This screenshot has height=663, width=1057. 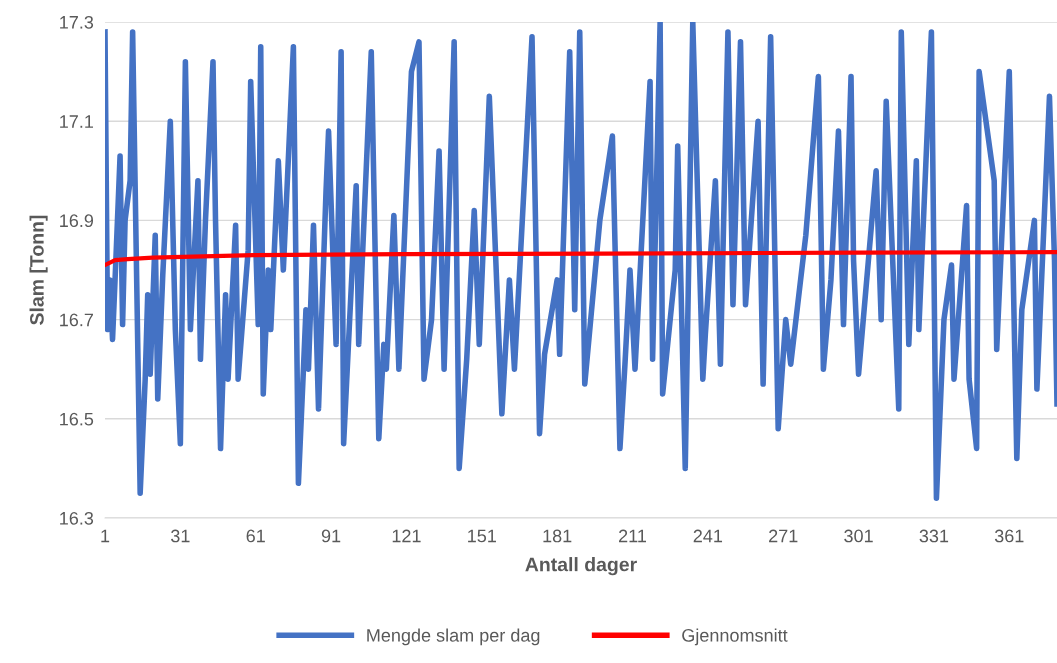 I want to click on legend-label: Gjennomsnitt, so click(x=735, y=637).